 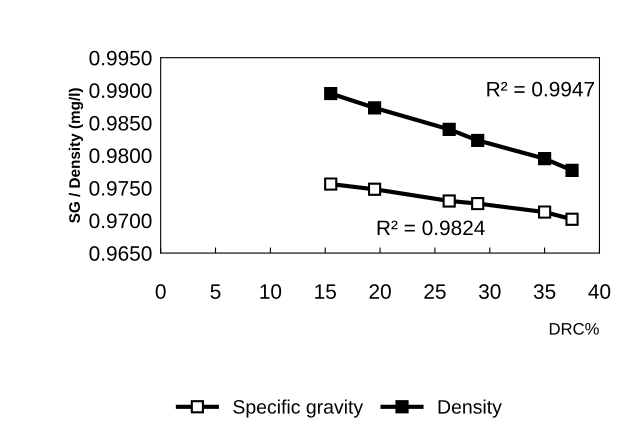 I want to click on x-tick-label: 5, so click(x=215, y=291).